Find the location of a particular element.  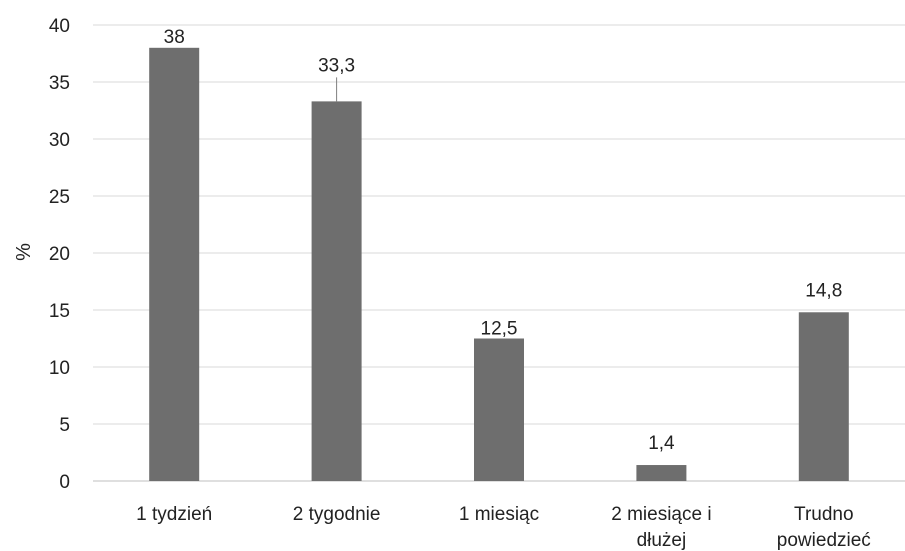

y-tick-label: 25 is located at coordinates (59, 197).